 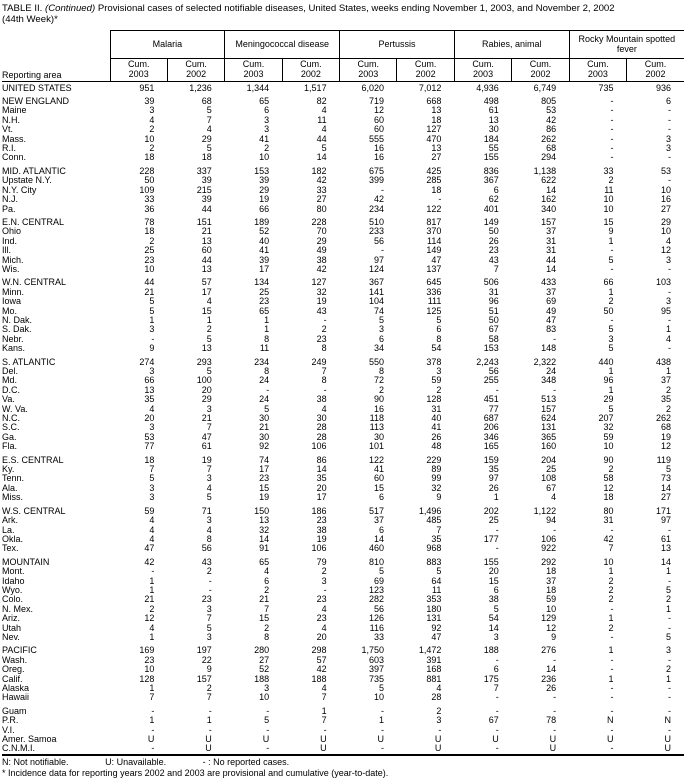 What do you see at coordinates (606, 361) in the screenshot?
I see `cell: 440` at bounding box center [606, 361].